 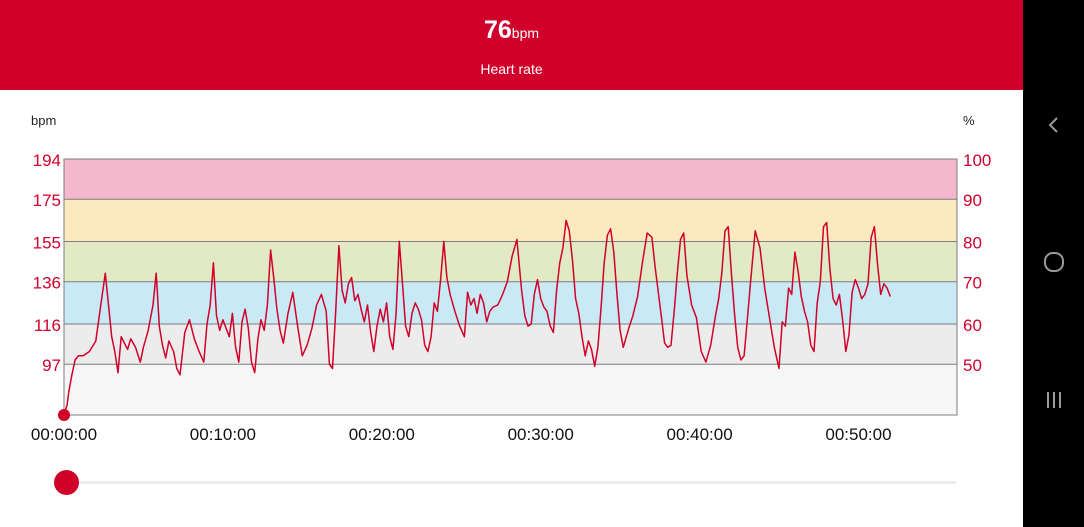 What do you see at coordinates (977, 160) in the screenshot?
I see `y-tick-right: 100` at bounding box center [977, 160].